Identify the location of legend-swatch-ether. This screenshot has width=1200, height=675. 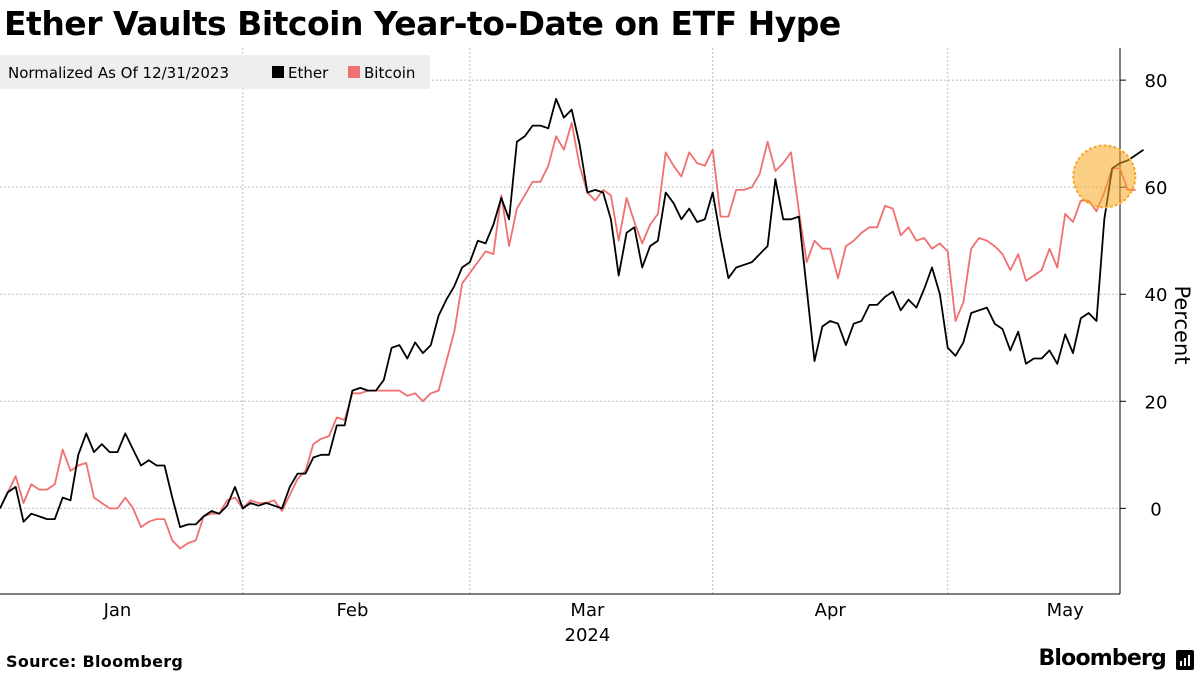
(278, 72).